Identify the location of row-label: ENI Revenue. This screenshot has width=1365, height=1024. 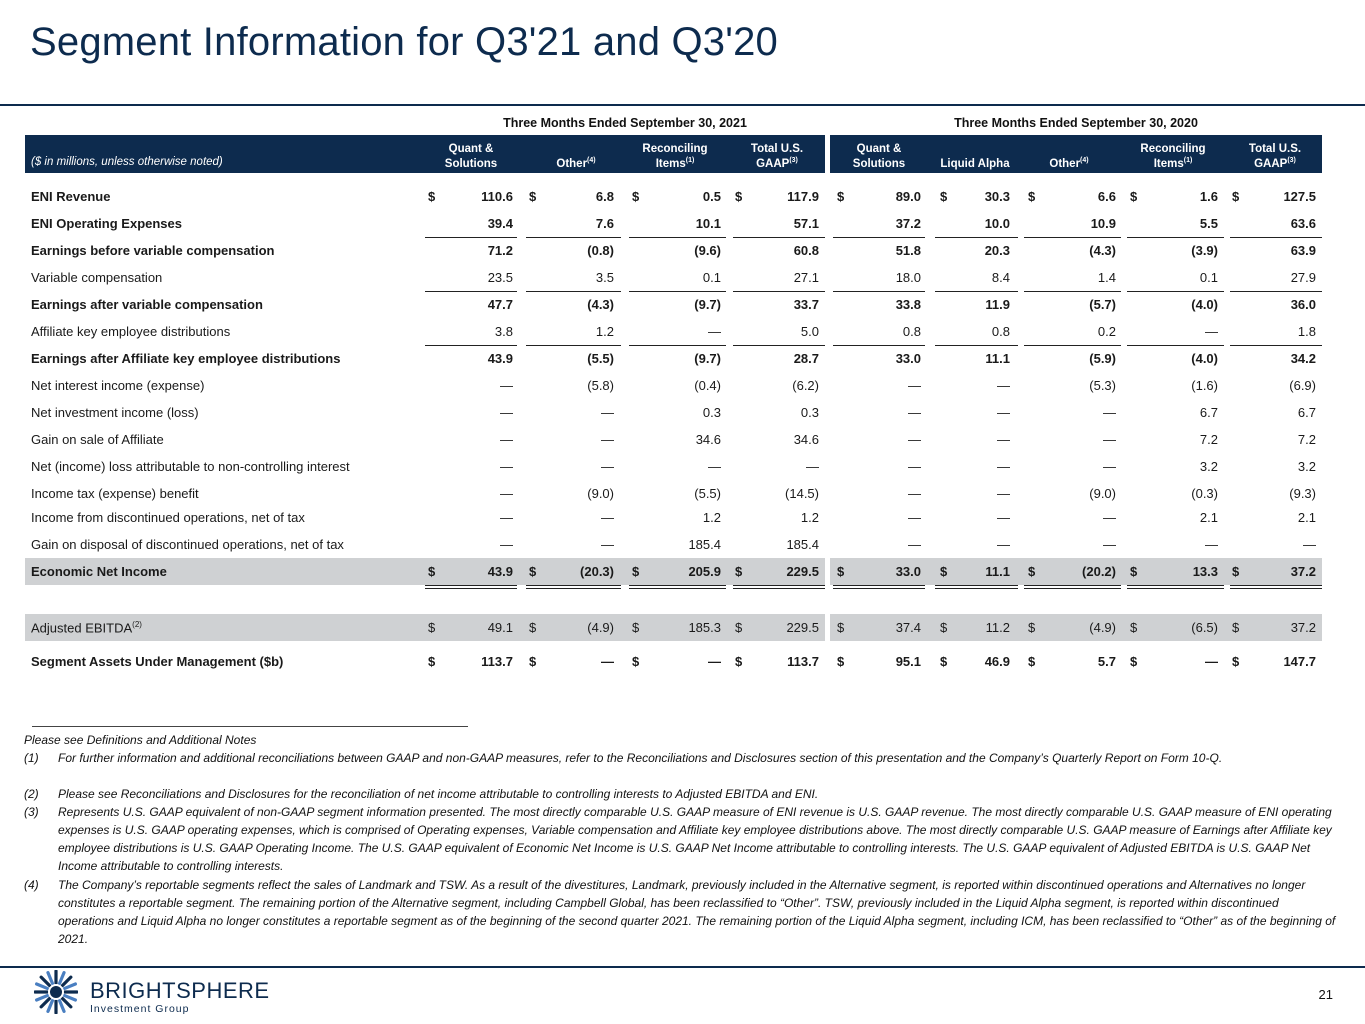
(70, 196).